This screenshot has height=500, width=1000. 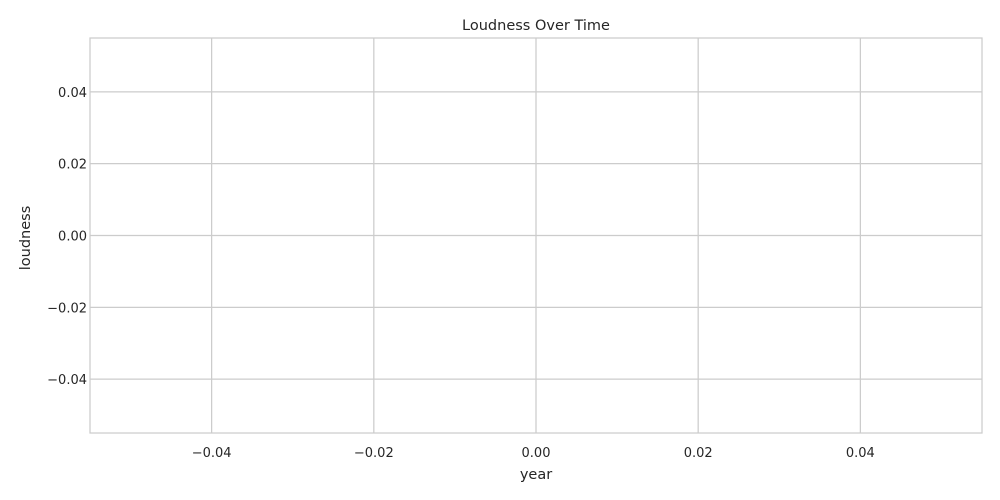 What do you see at coordinates (536, 475) in the screenshot?
I see `x-axis-label: year` at bounding box center [536, 475].